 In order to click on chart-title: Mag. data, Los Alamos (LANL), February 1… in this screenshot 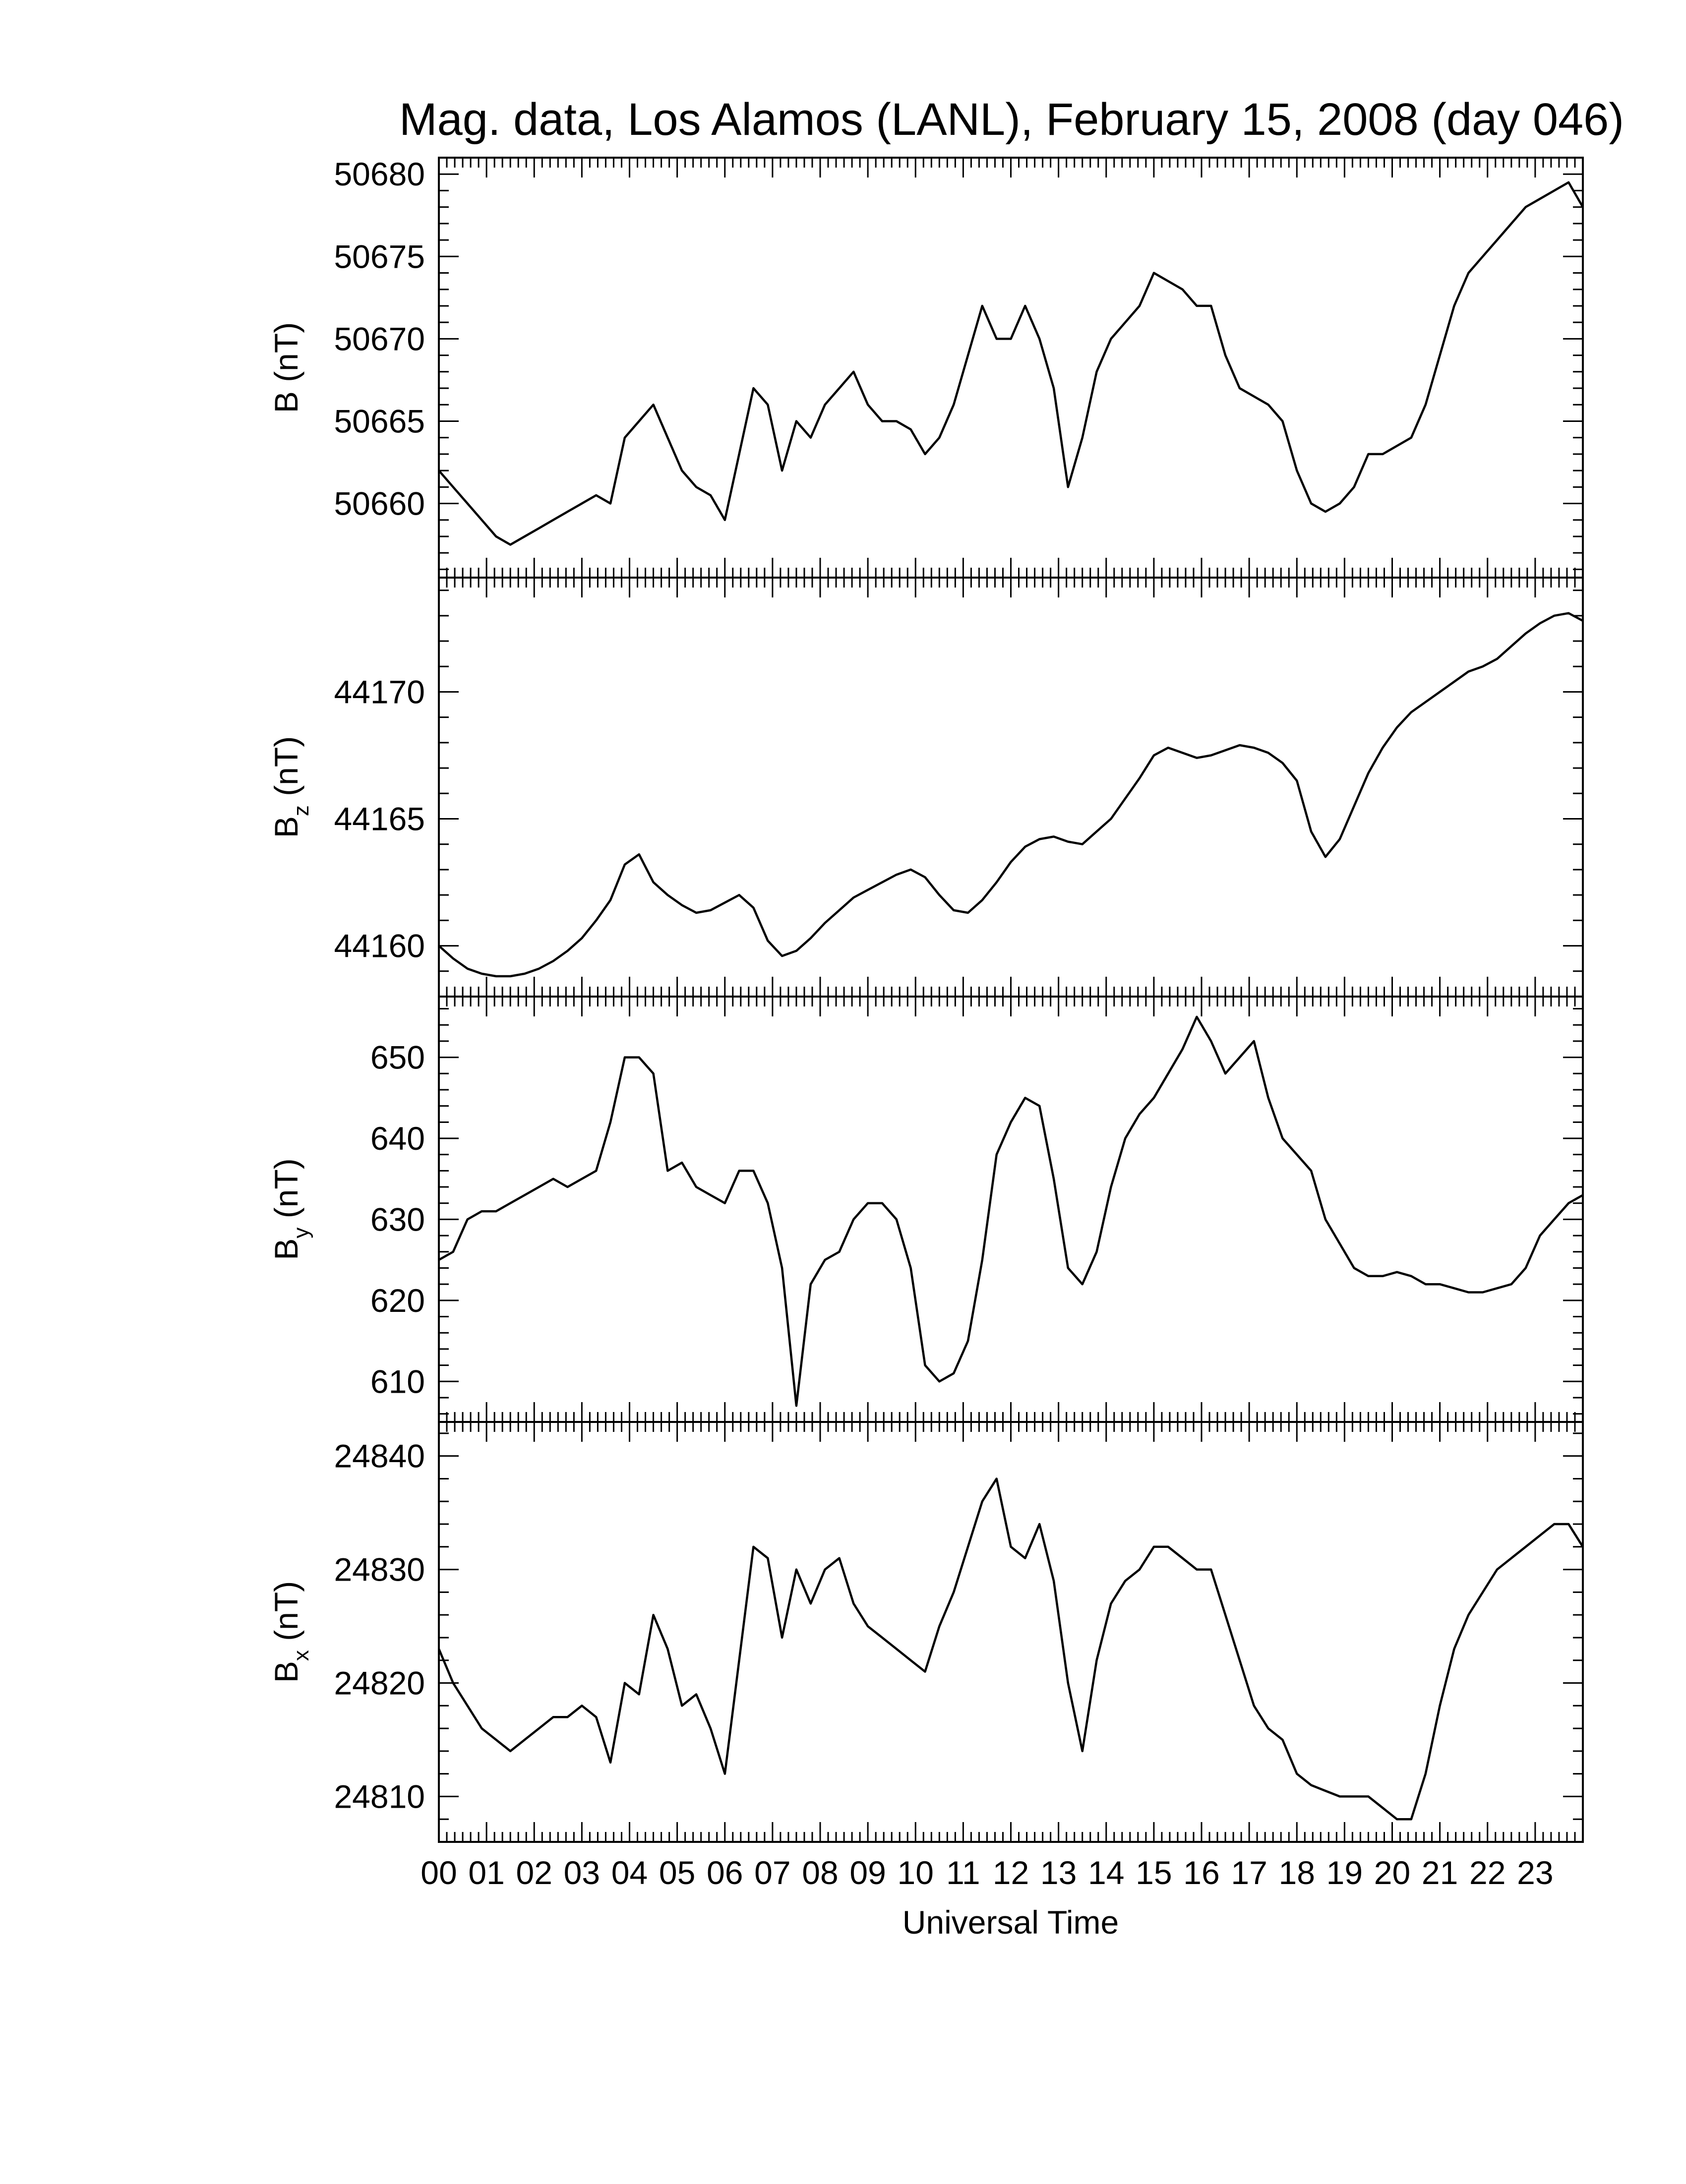, I will do `click(1012, 119)`.